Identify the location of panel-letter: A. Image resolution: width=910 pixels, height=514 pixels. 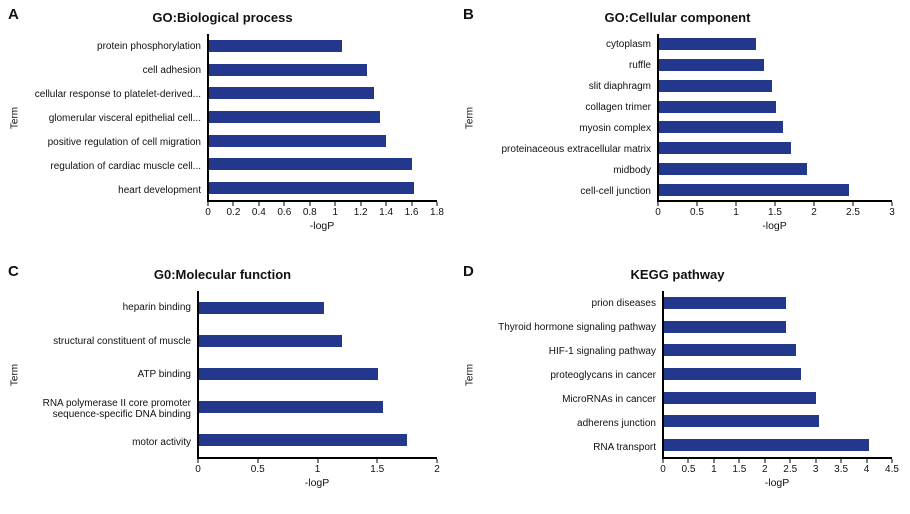
(13, 14).